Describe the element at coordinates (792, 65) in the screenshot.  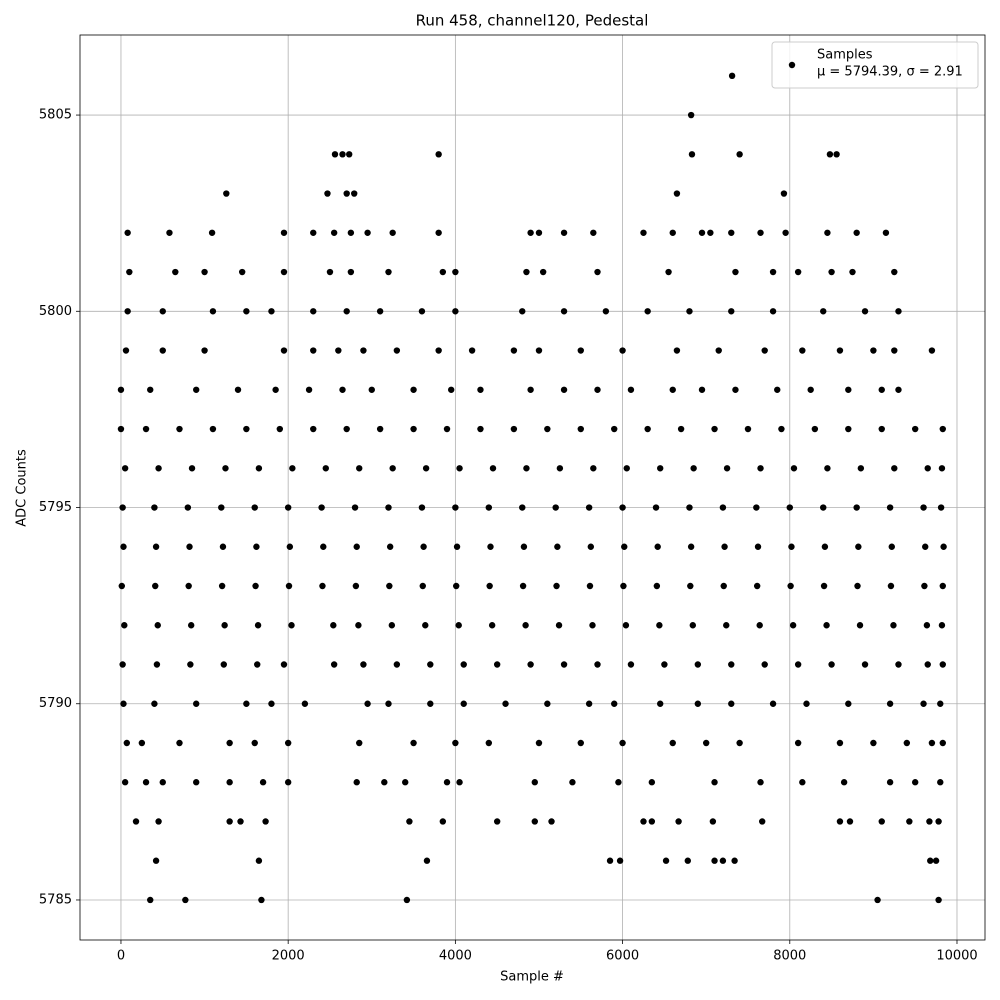
I see `legend-marker` at that location.